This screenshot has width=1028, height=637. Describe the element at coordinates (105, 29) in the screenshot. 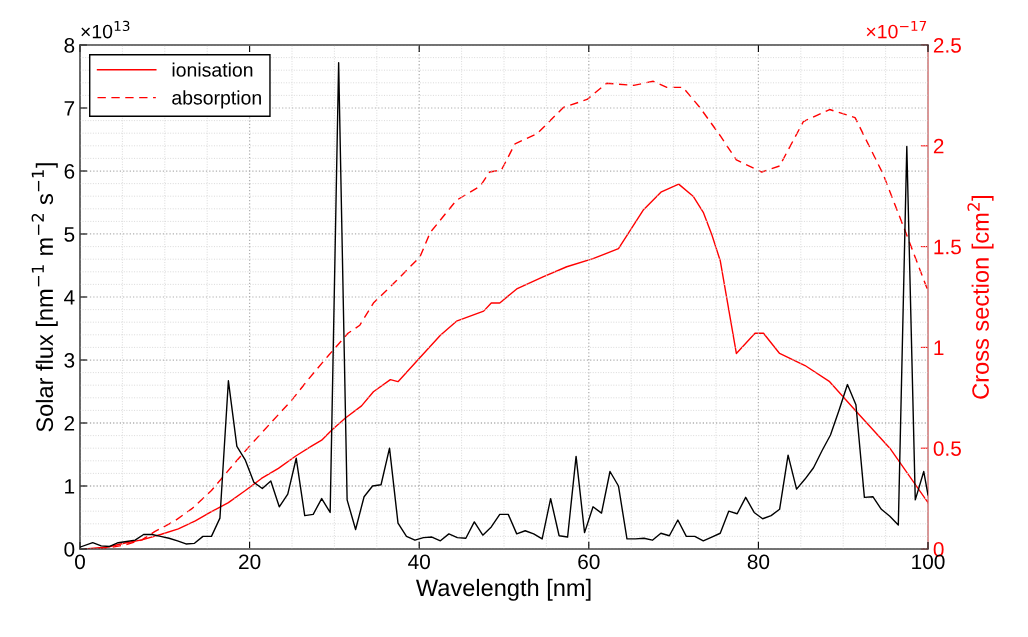

I see `text: ×10$^{13}$` at that location.